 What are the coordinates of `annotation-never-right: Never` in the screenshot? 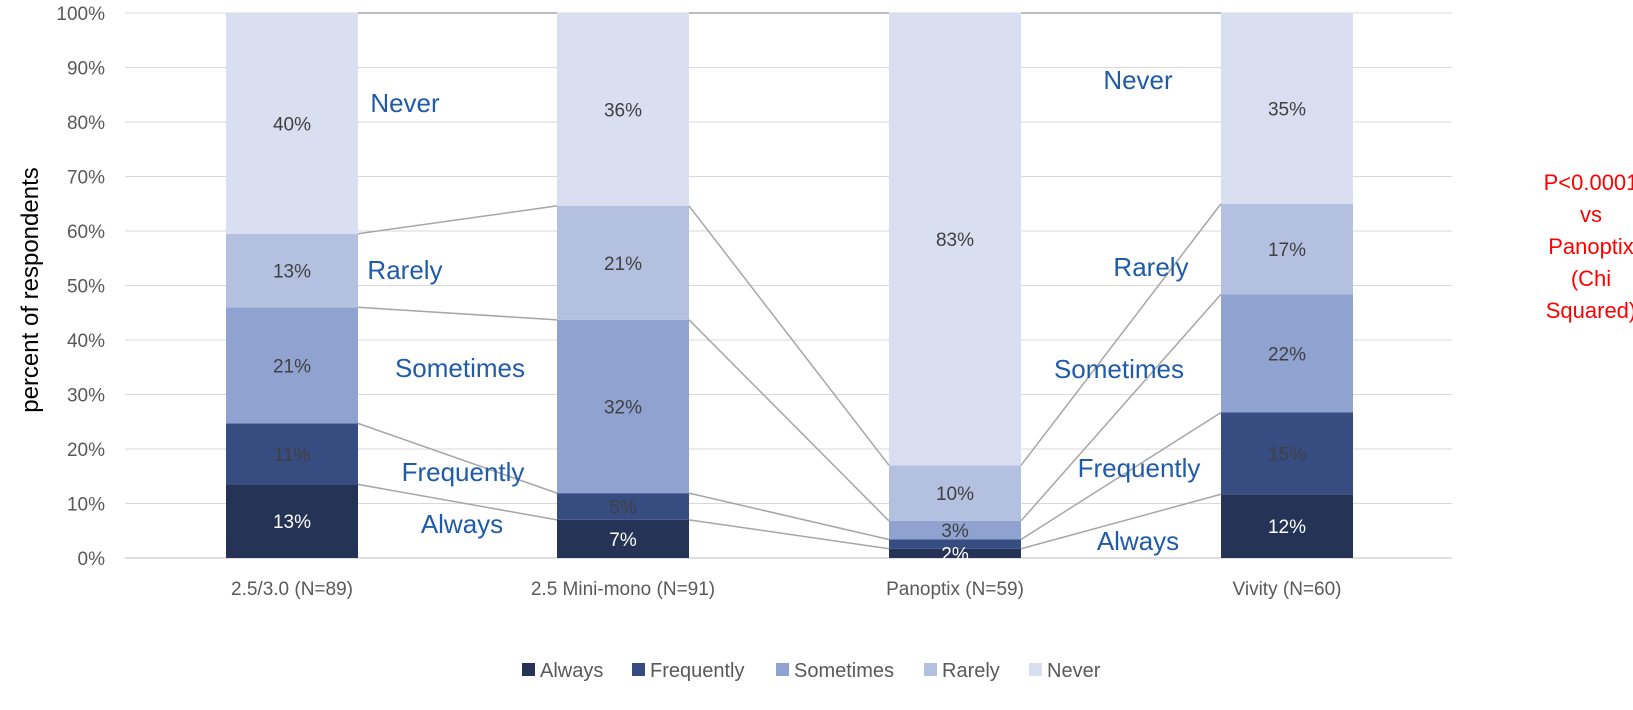 It's located at (1138, 80).